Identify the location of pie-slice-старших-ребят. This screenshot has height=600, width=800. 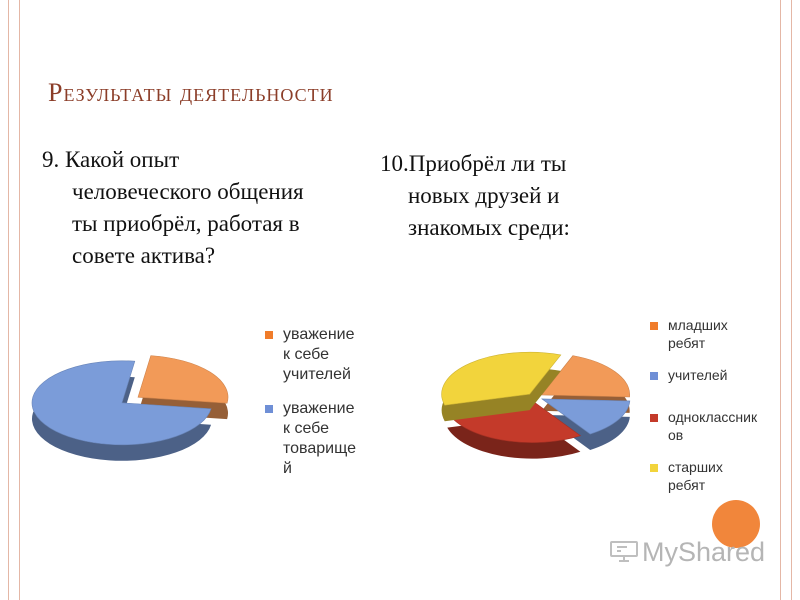
(501, 386).